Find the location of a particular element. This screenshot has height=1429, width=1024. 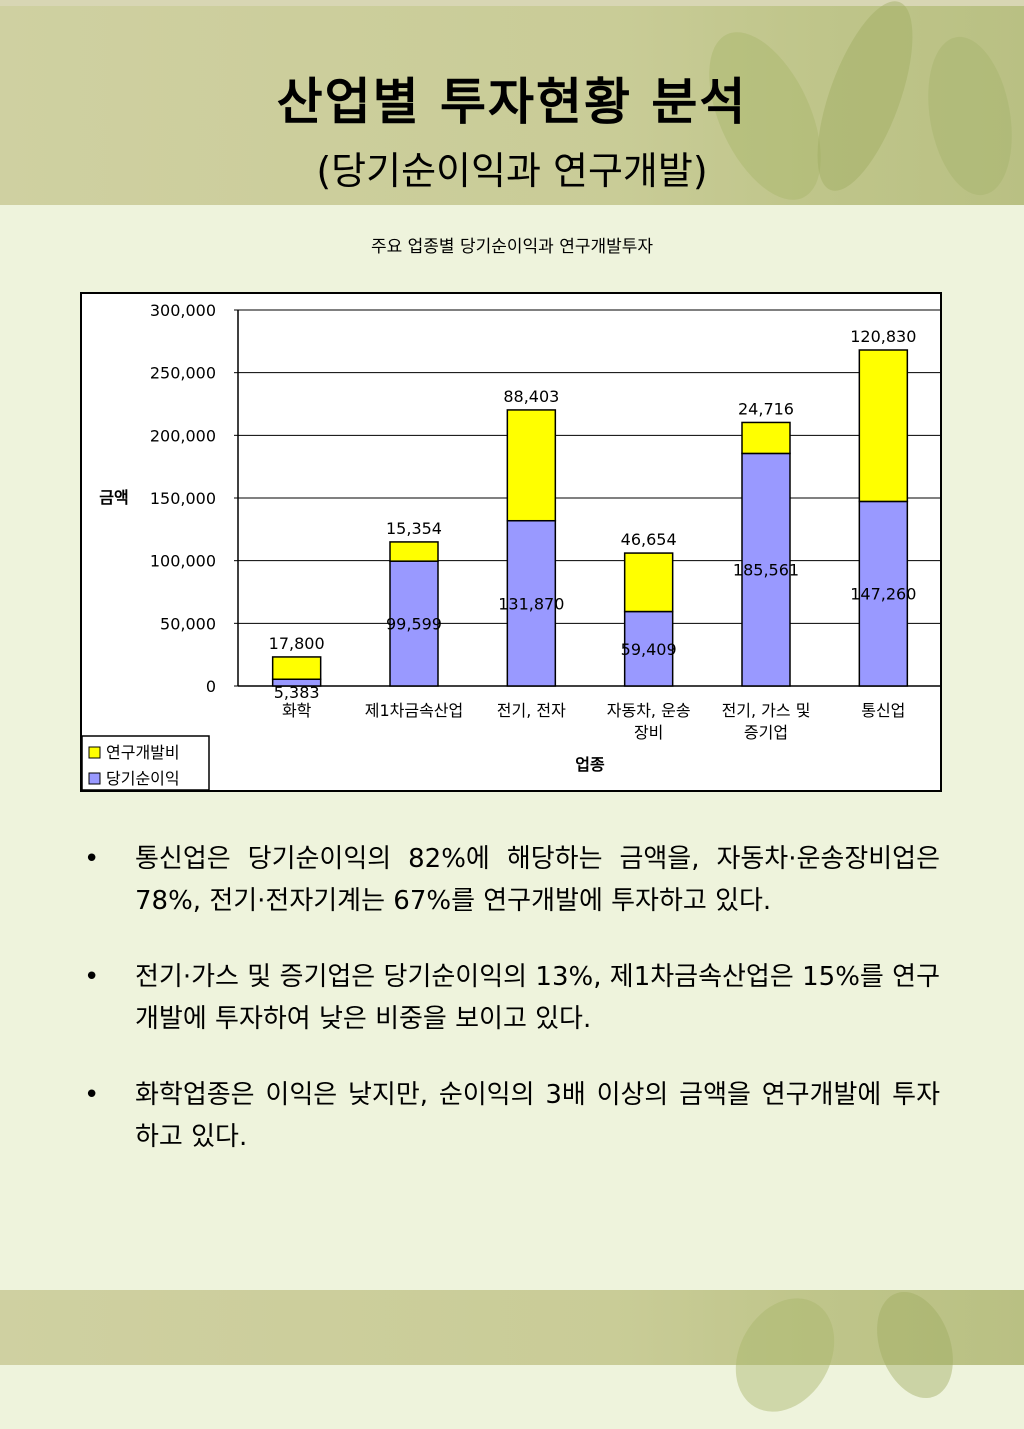

data-label-net-income: 99,599 is located at coordinates (414, 624).